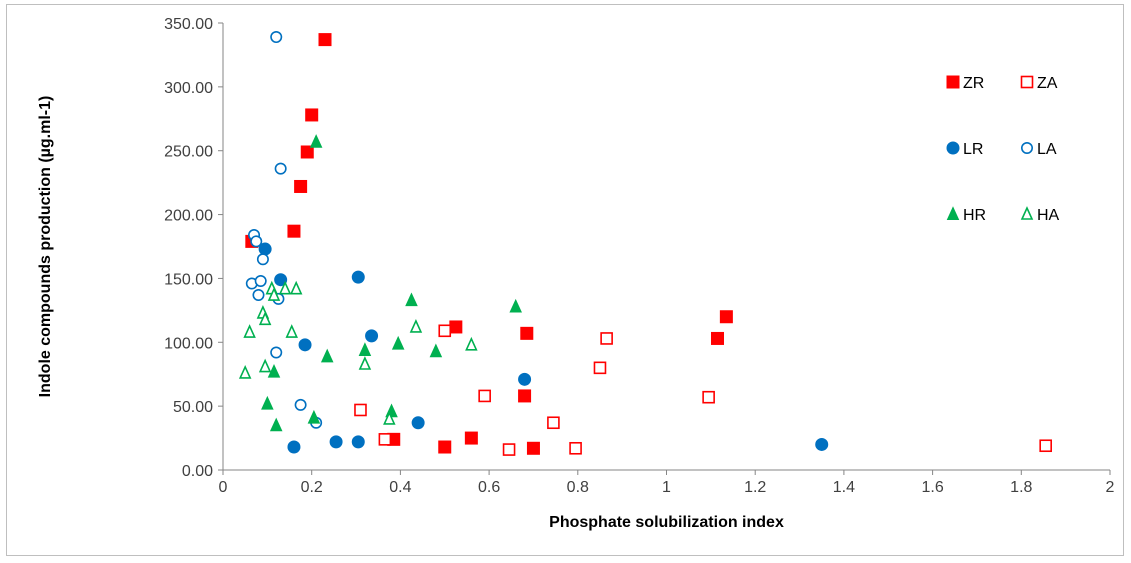 Image resolution: width=1131 pixels, height=563 pixels. I want to click on x-tick-label: 2, so click(1110, 487).